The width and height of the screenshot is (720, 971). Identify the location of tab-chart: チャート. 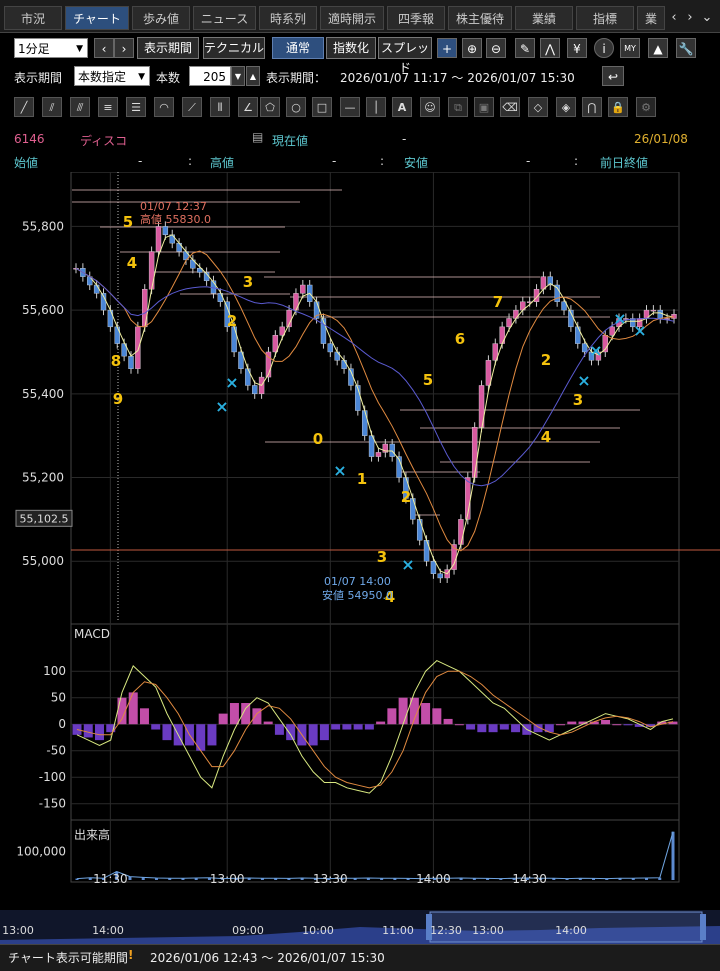
(97, 18).